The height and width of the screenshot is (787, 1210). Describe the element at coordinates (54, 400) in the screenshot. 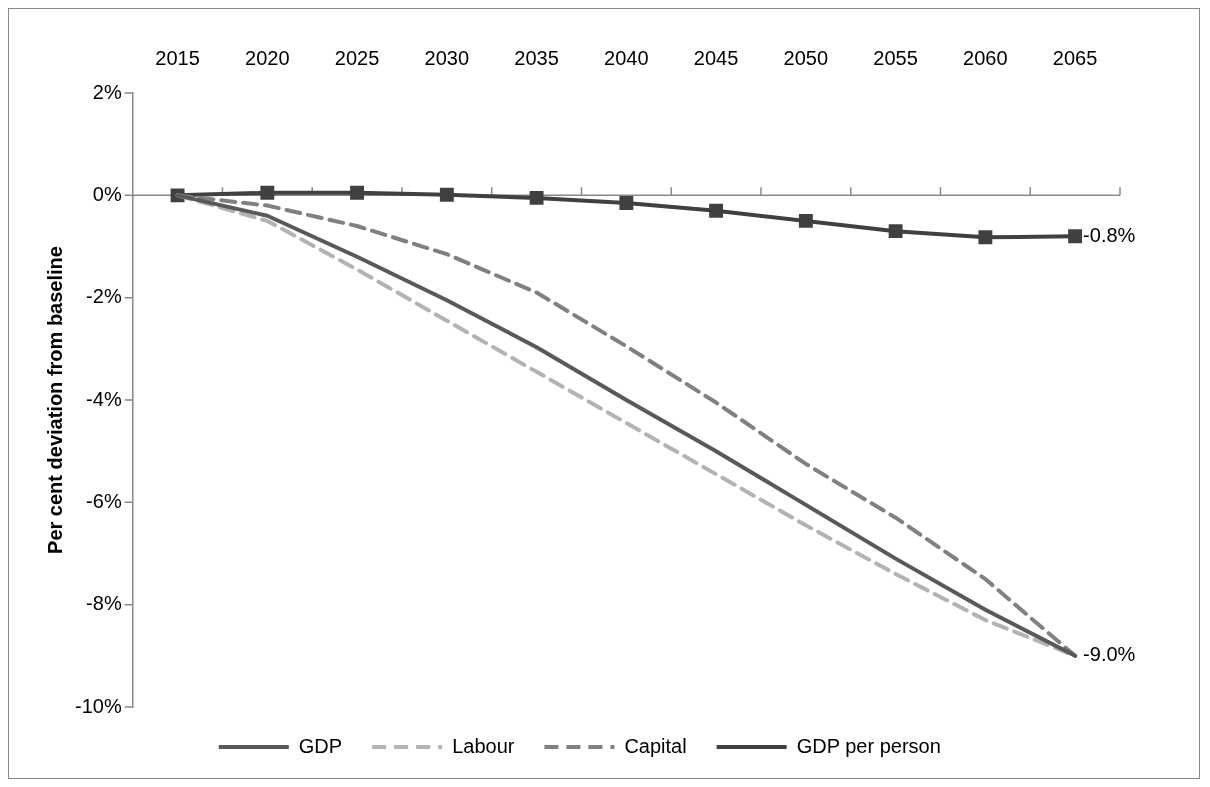

I see `y-axis-title: Per cent deviation from baseline` at that location.